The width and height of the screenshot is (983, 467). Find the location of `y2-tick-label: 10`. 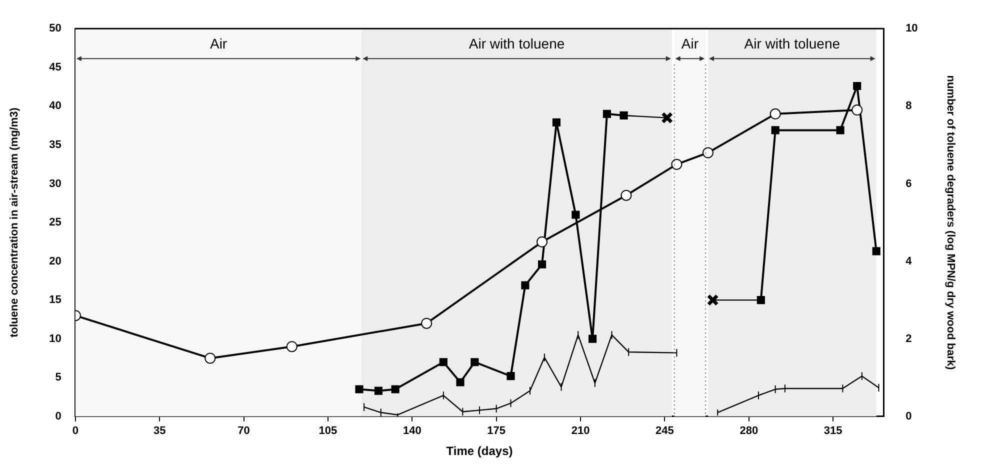

y2-tick-label: 10 is located at coordinates (912, 28).